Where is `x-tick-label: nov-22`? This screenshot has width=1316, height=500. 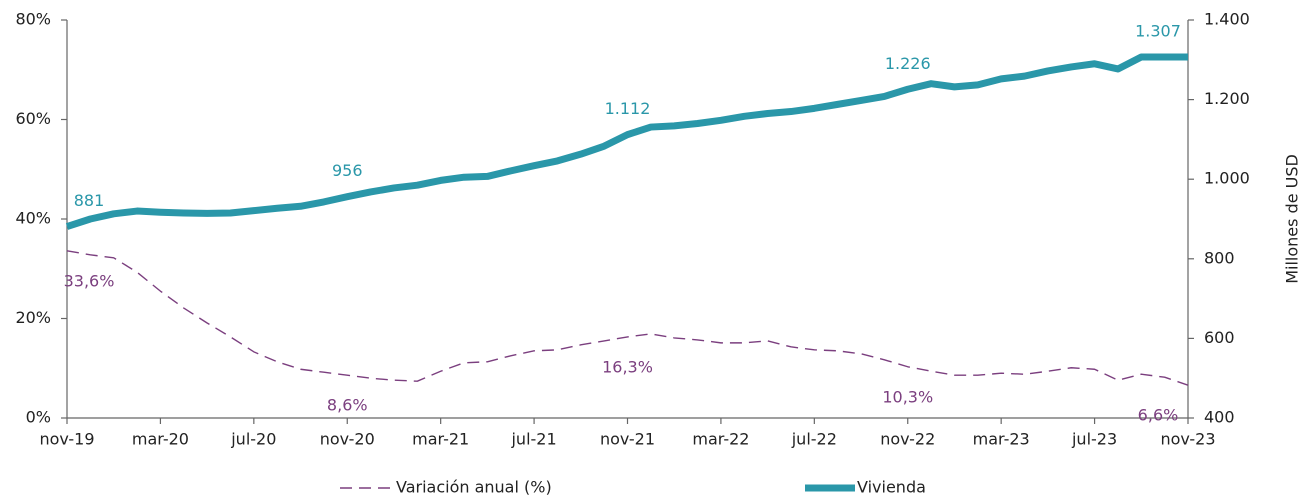 x-tick-label: nov-22 is located at coordinates (907, 439).